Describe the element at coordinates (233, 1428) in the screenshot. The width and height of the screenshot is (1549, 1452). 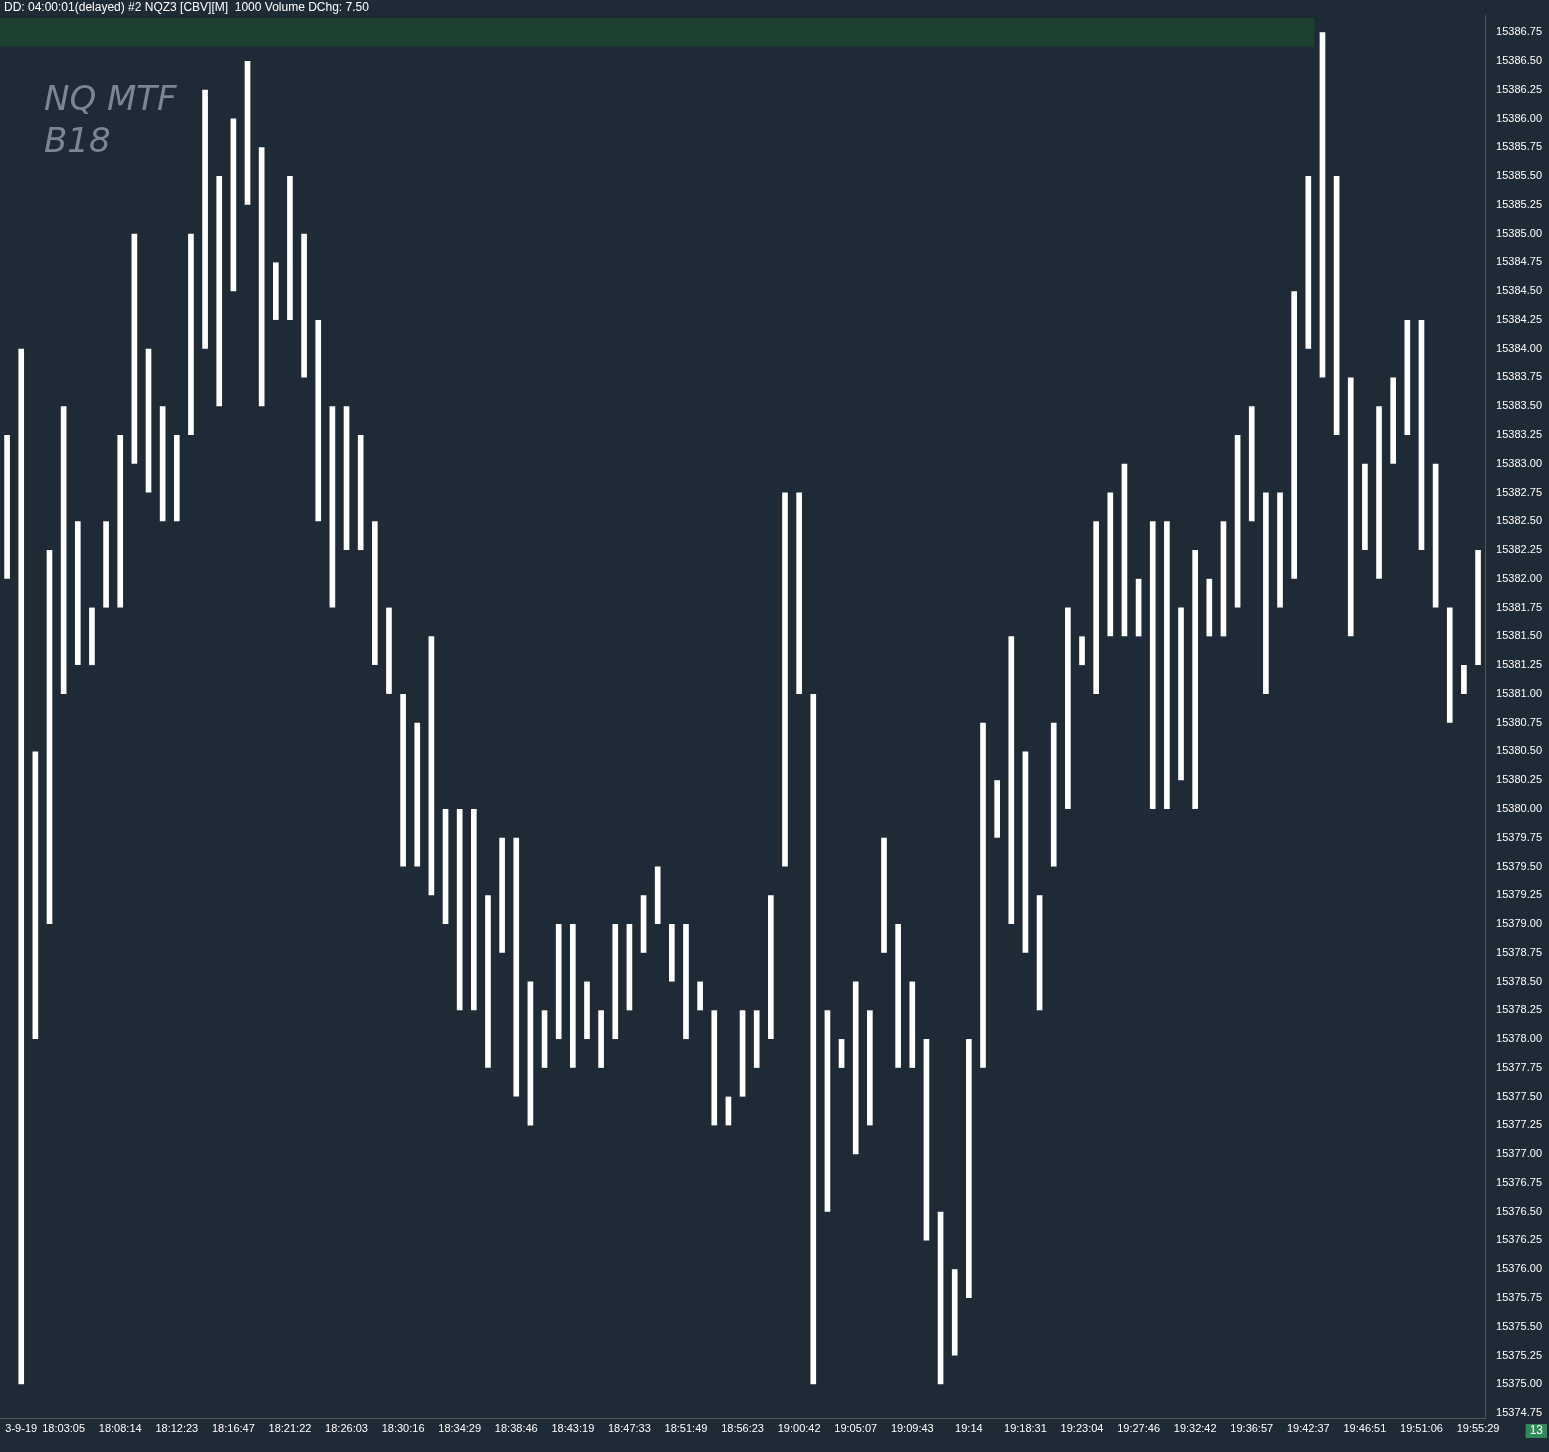
I see `x-tick-label: 18:16:47` at that location.